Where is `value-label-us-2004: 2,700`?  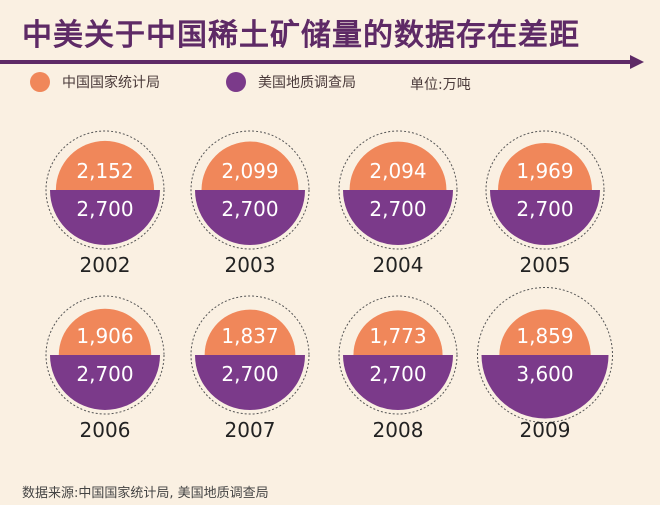
value-label-us-2004: 2,700 is located at coordinates (397, 209).